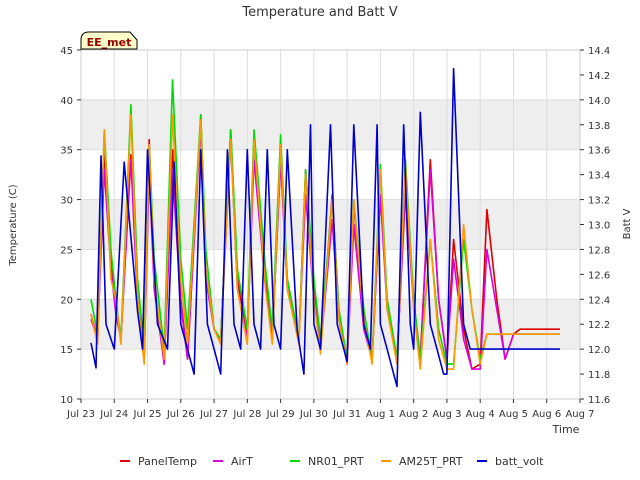 The height and width of the screenshot is (480, 640). I want to click on x-tick-label: Jul 25, so click(147, 414).